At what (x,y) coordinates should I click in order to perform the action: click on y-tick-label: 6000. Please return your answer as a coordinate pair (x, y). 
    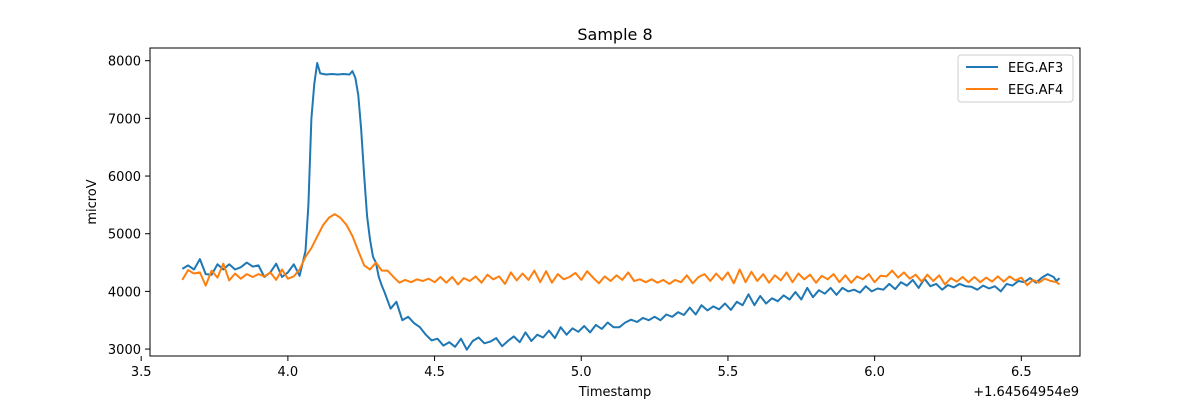
    Looking at the image, I should click on (124, 177).